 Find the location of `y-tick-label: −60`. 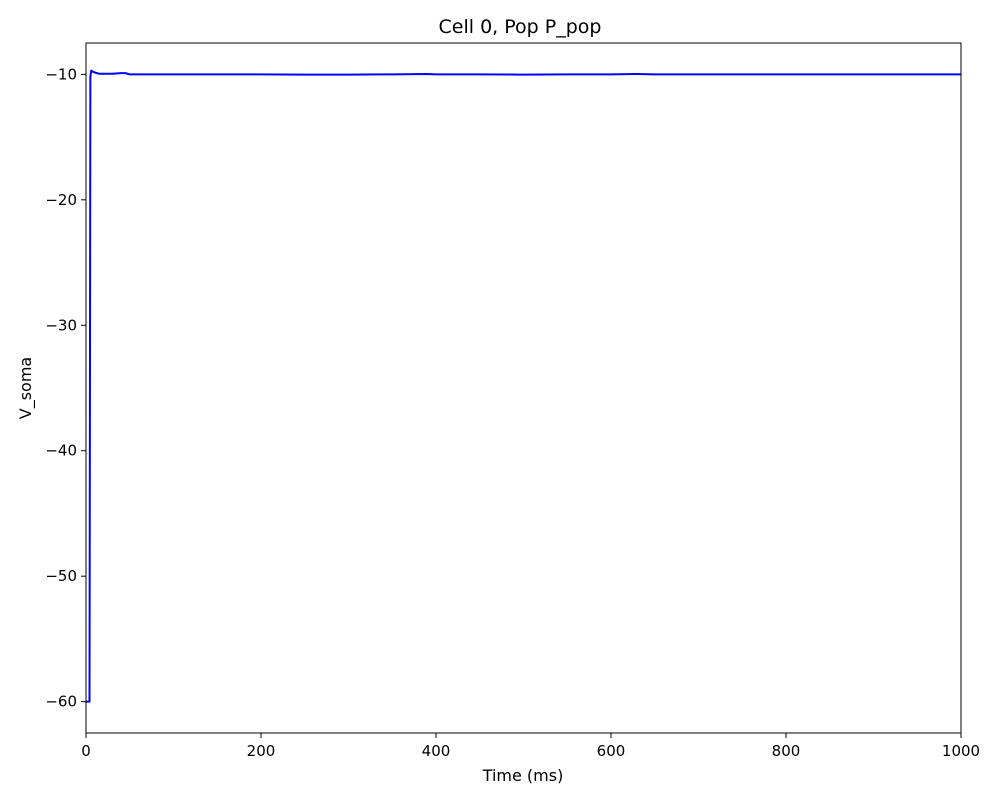

y-tick-label: −60 is located at coordinates (61, 702).